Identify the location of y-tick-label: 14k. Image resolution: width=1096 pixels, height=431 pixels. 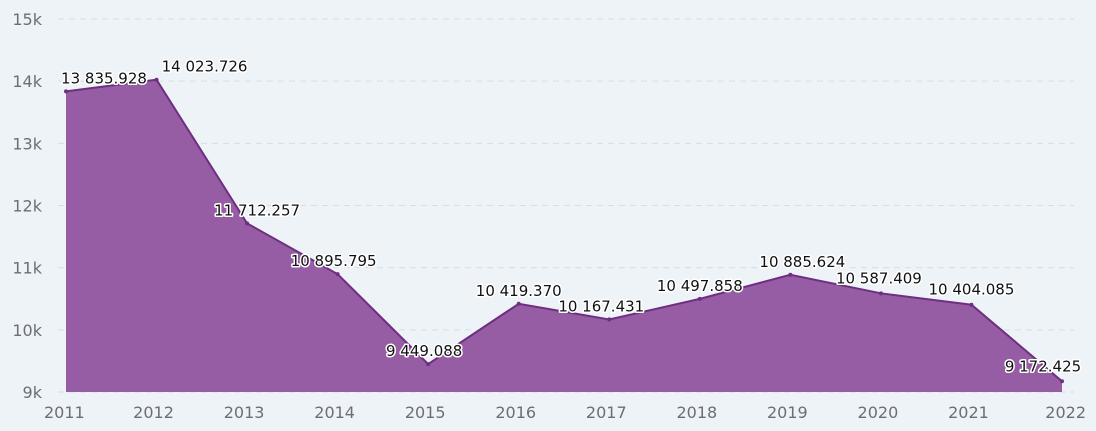
(27, 81).